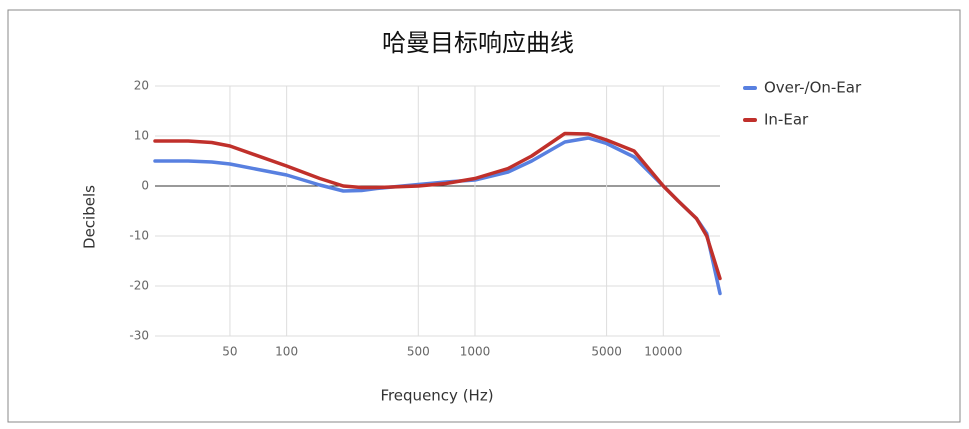 The height and width of the screenshot is (429, 969). I want to click on x-tick-label: 50, so click(229, 352).